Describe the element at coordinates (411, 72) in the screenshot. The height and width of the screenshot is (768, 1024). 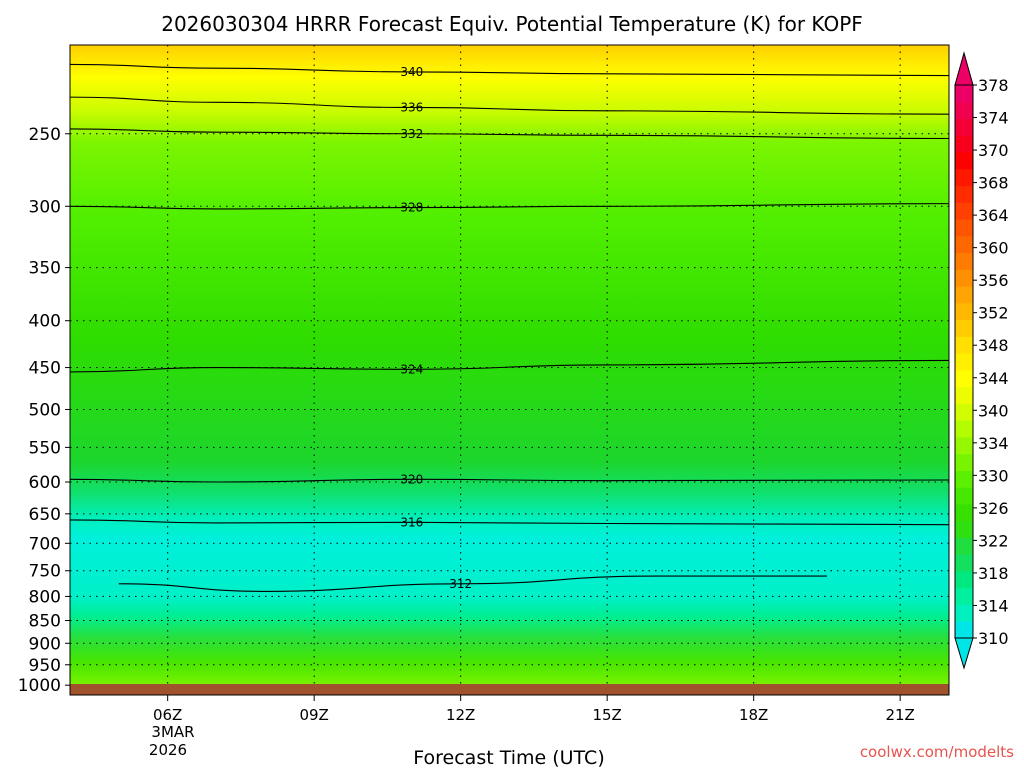
I see `contour-label: 340` at that location.